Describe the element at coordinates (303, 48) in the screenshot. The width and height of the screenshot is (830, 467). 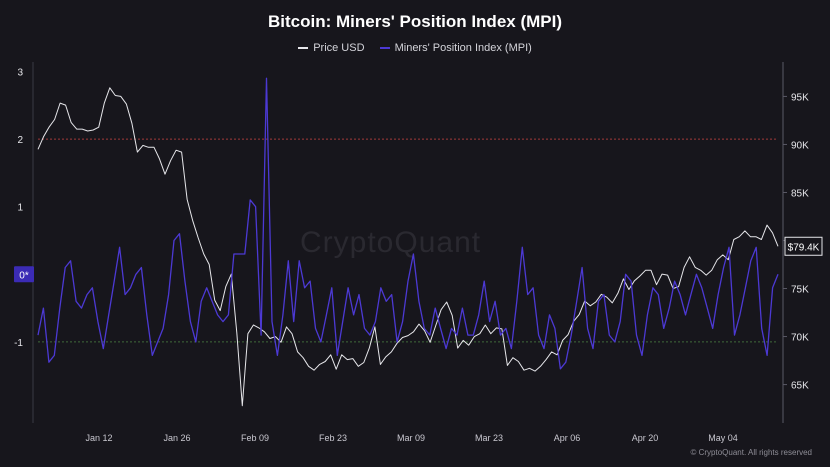
I see `legend-swatch-price` at that location.